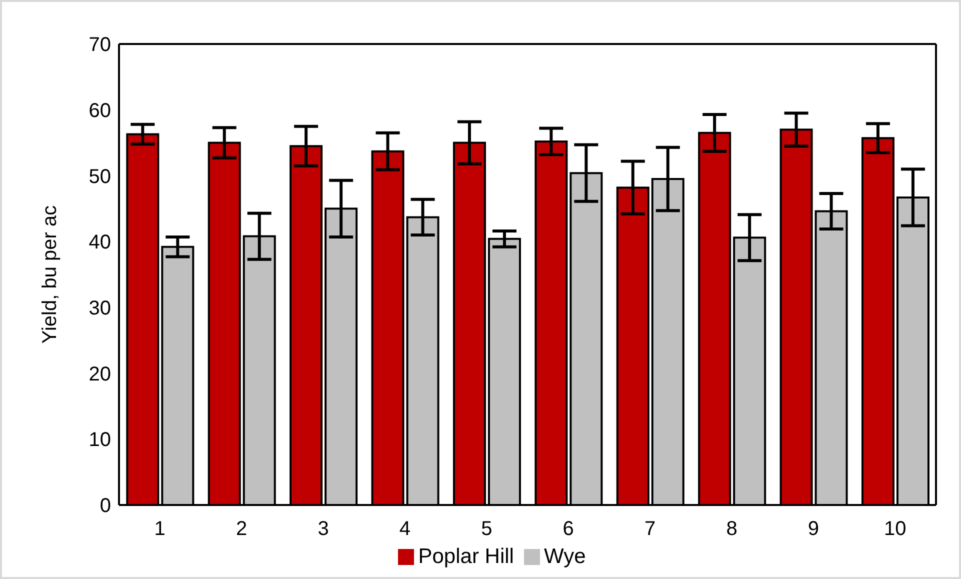 The width and height of the screenshot is (961, 579). Describe the element at coordinates (732, 529) in the screenshot. I see `x-tick-label: 8` at that location.